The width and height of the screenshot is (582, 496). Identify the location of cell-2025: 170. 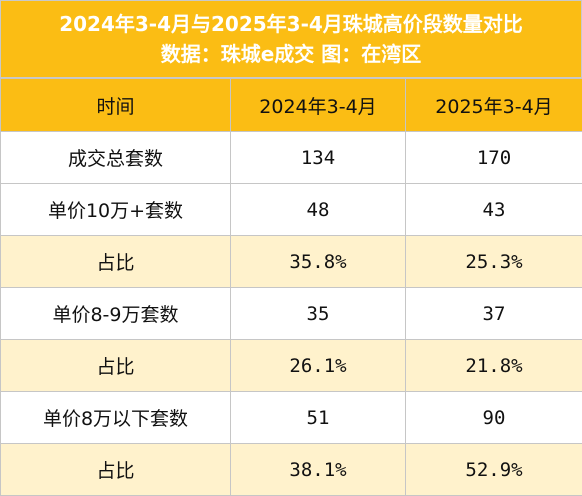
(494, 158).